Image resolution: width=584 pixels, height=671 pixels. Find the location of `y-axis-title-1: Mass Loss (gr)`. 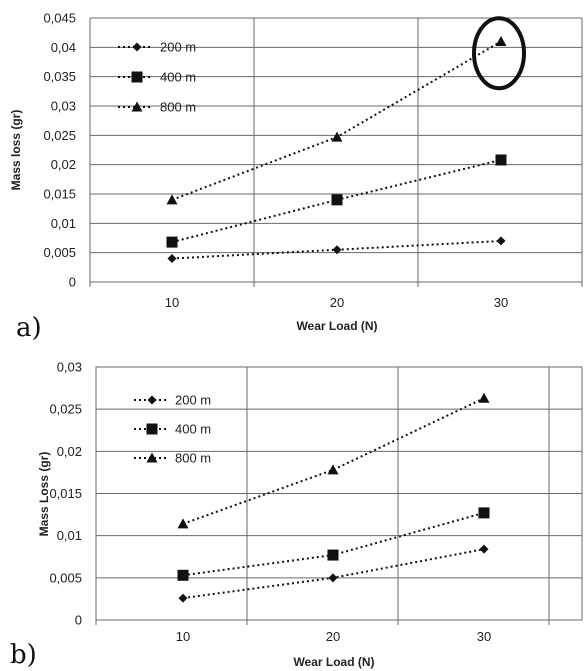

y-axis-title-1: Mass Loss (gr) is located at coordinates (44, 494).